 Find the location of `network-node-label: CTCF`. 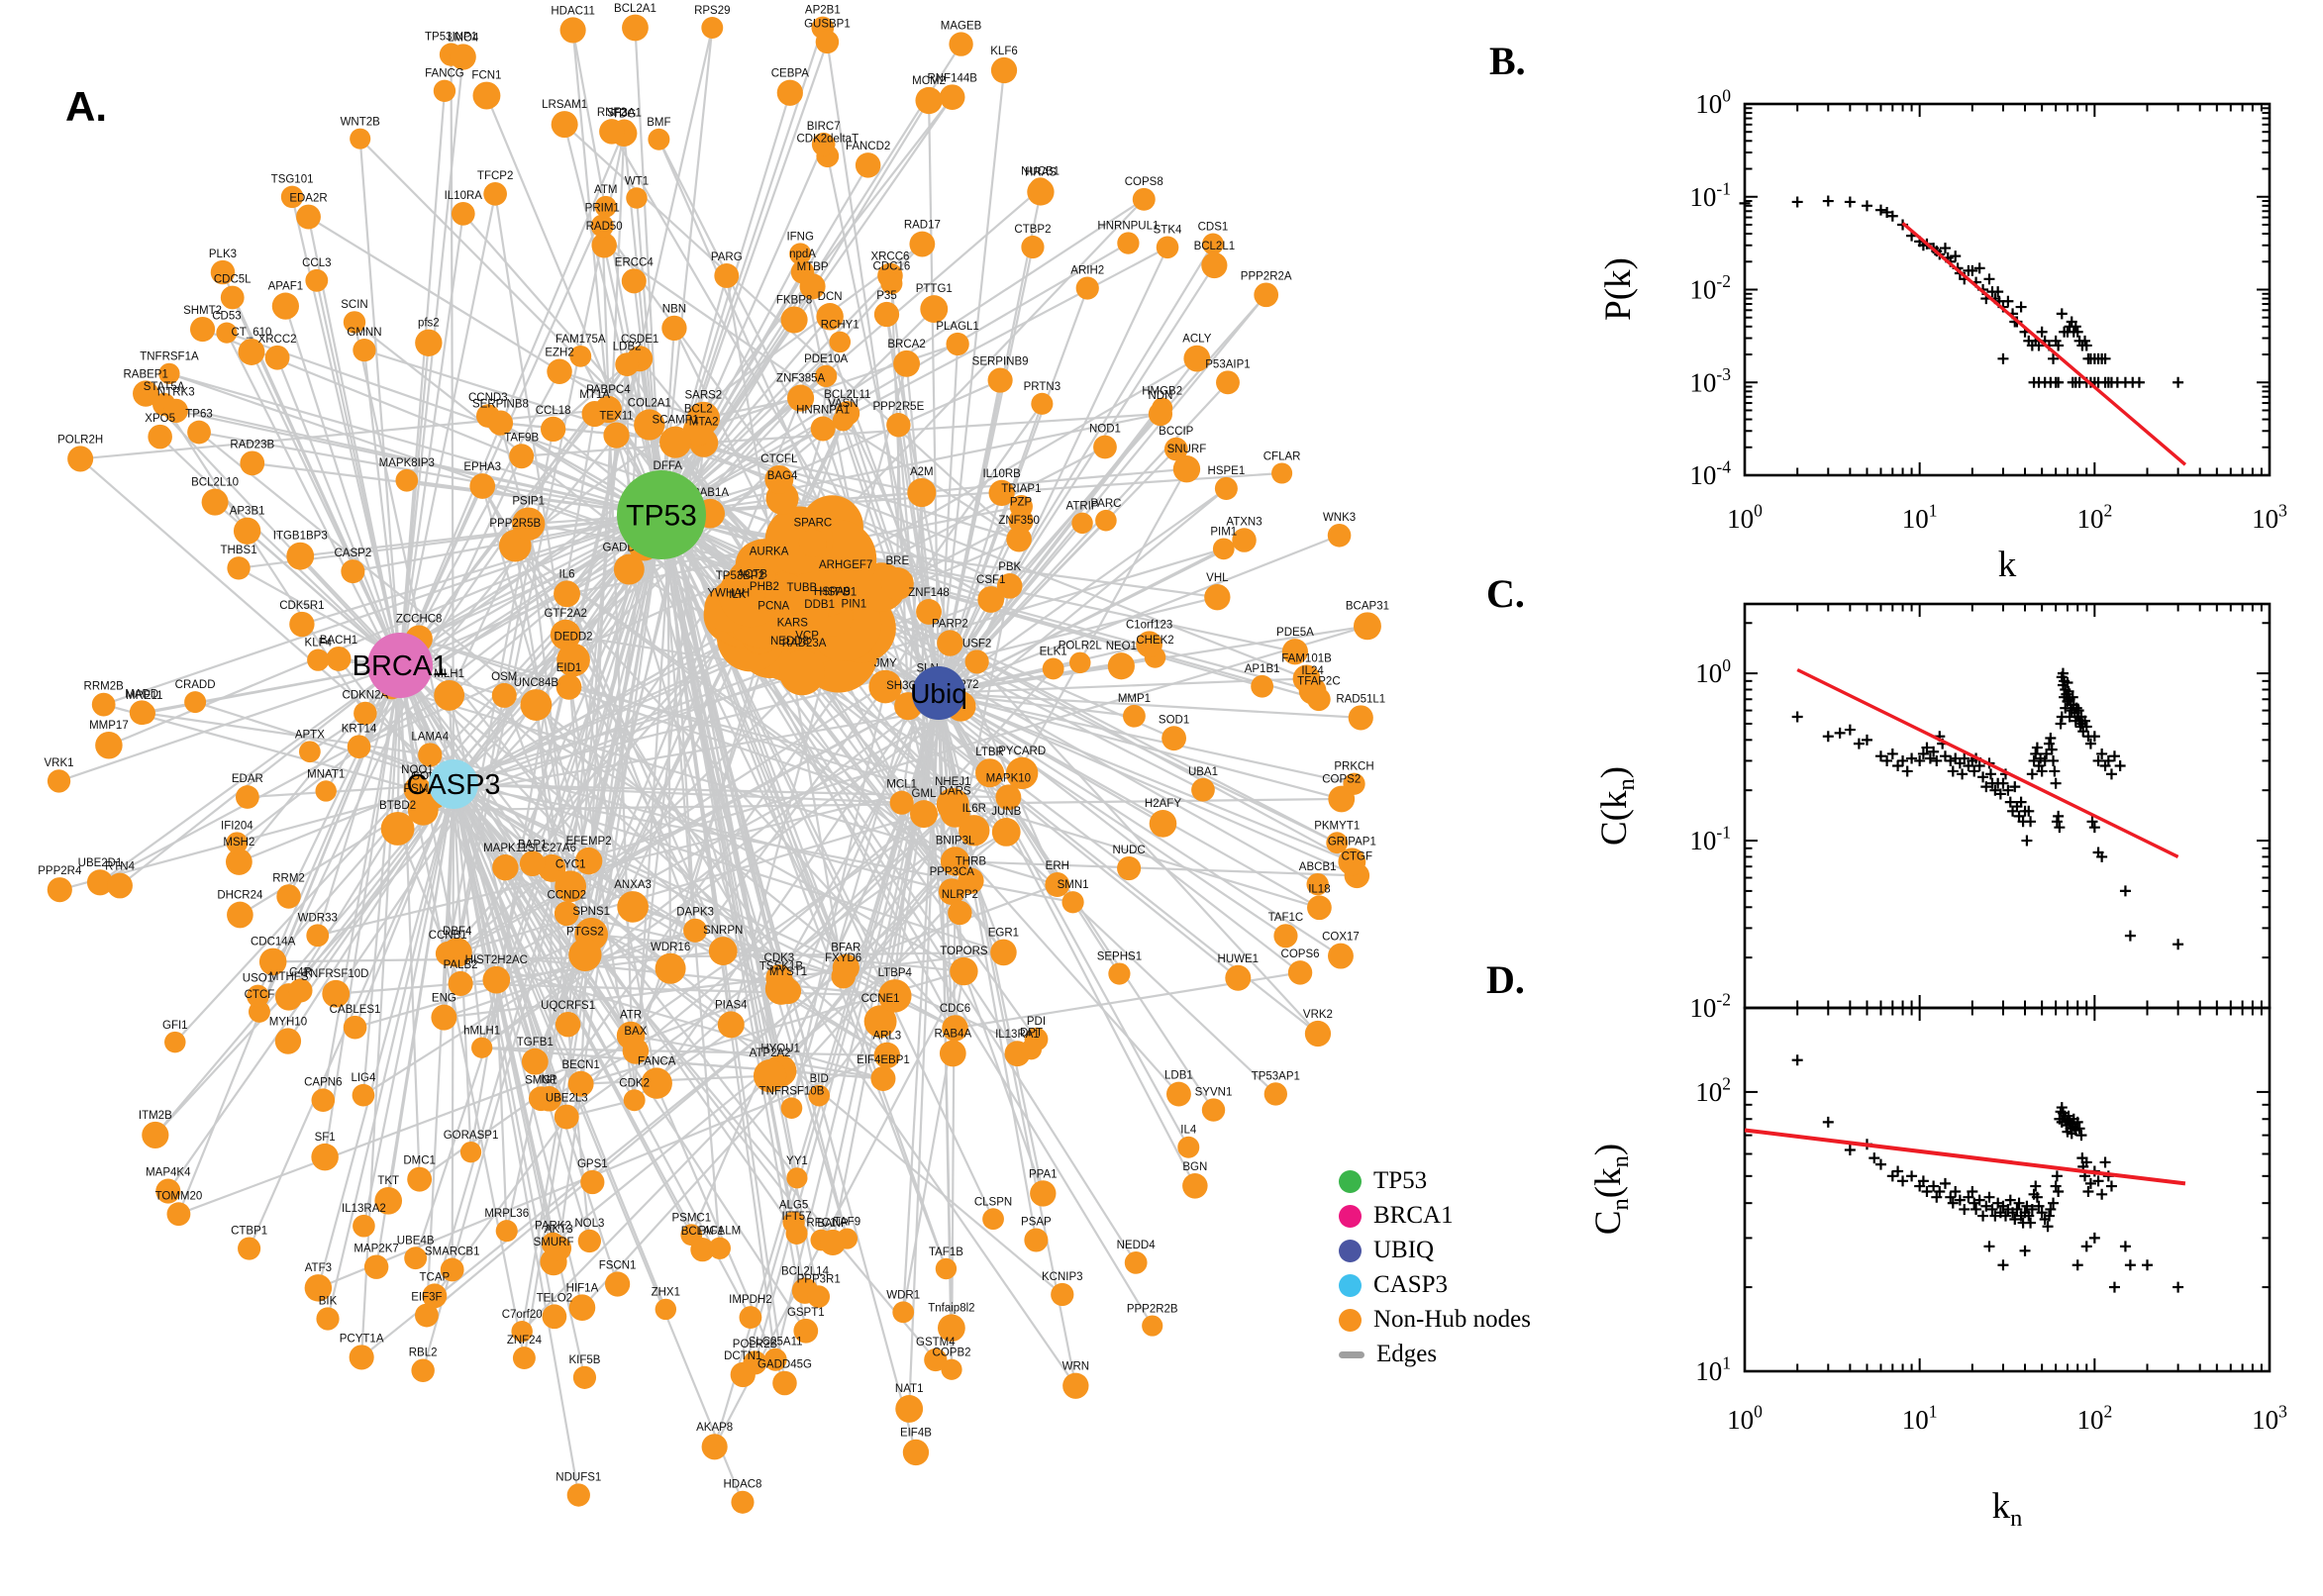

network-node-label: CTCF is located at coordinates (260, 995).